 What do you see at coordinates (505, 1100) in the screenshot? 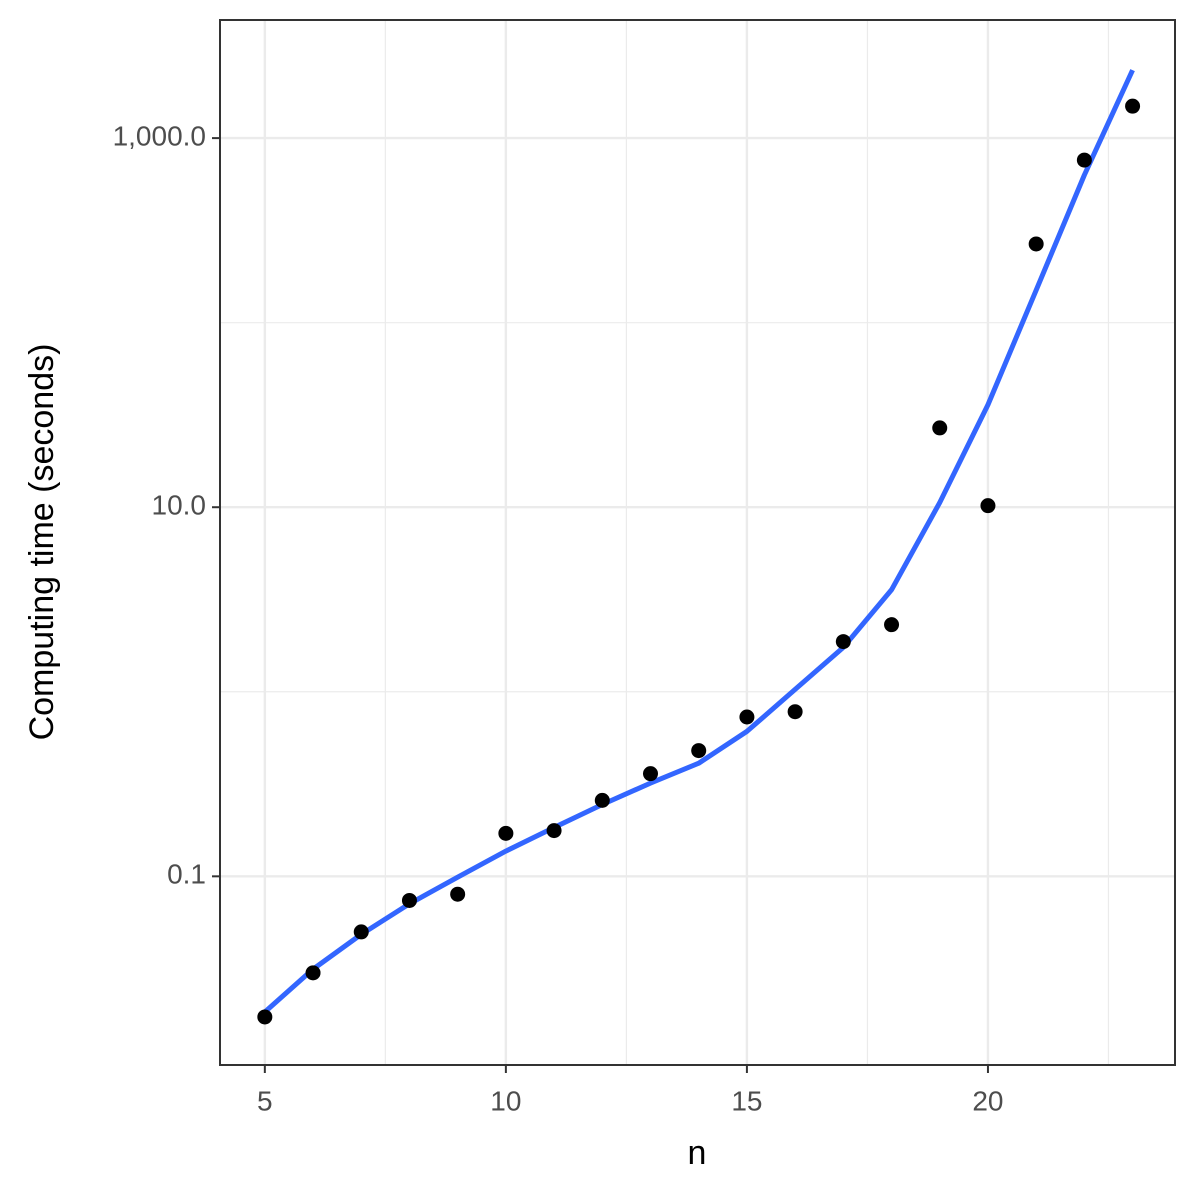
I see `x-tick-label: 10` at bounding box center [505, 1100].